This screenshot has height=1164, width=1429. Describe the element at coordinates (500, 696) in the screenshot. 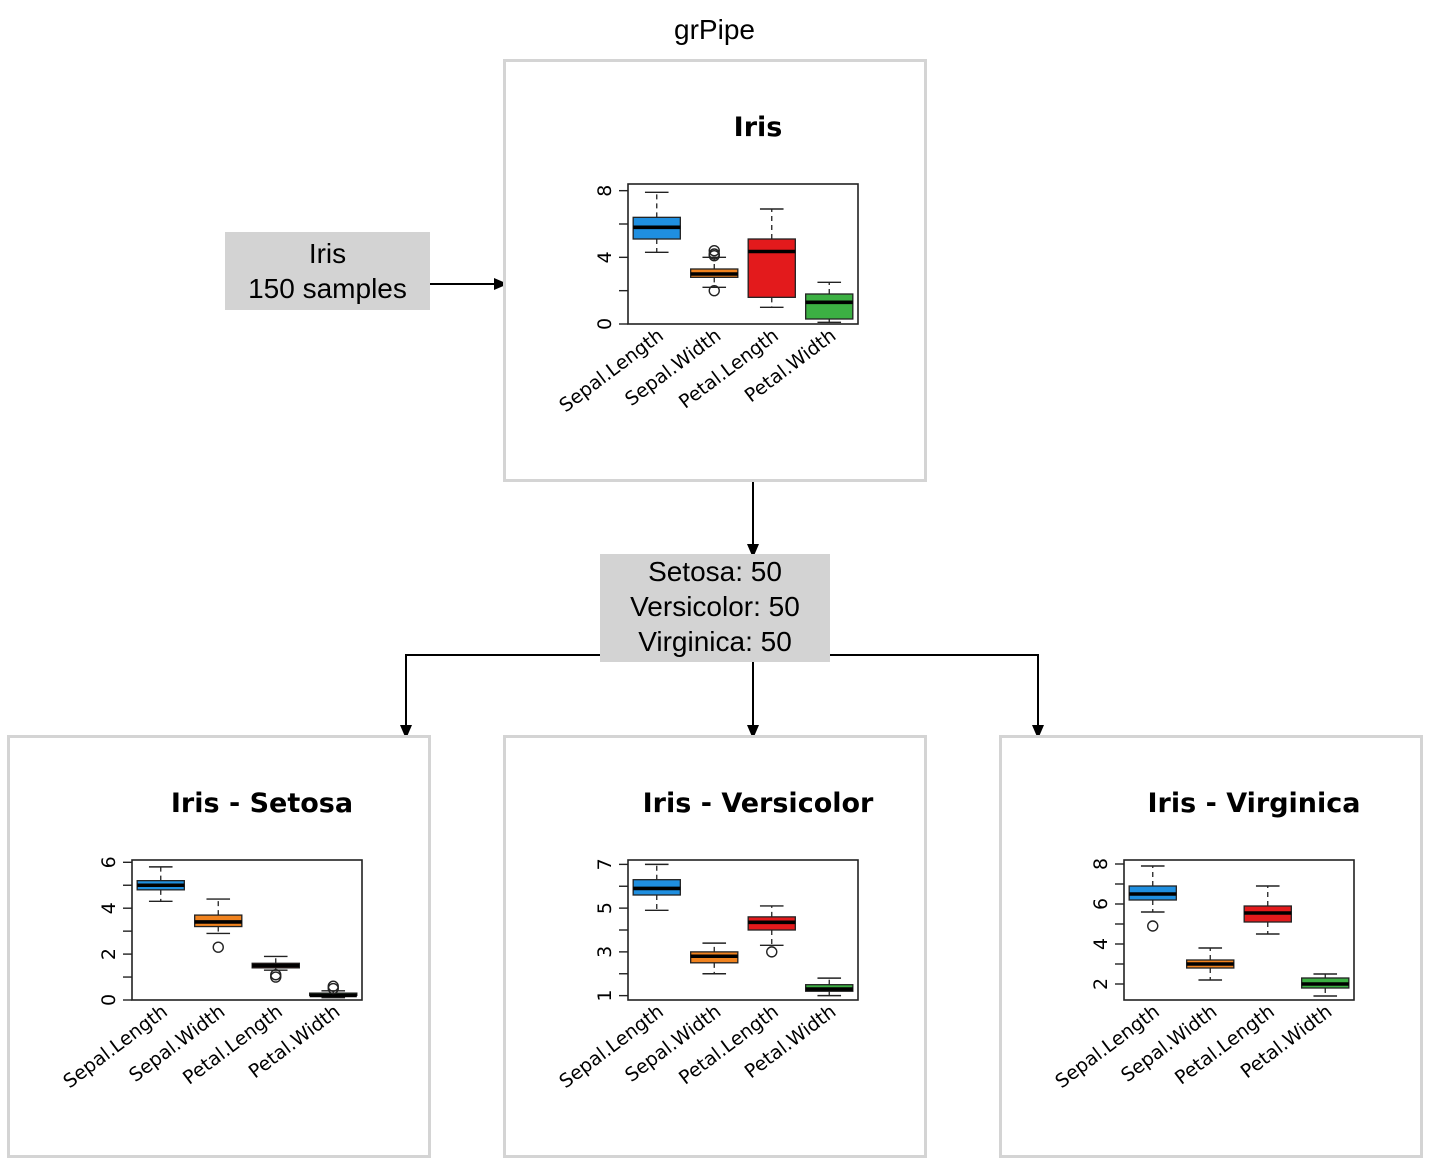

I see `arrow-split-to-setosa` at that location.